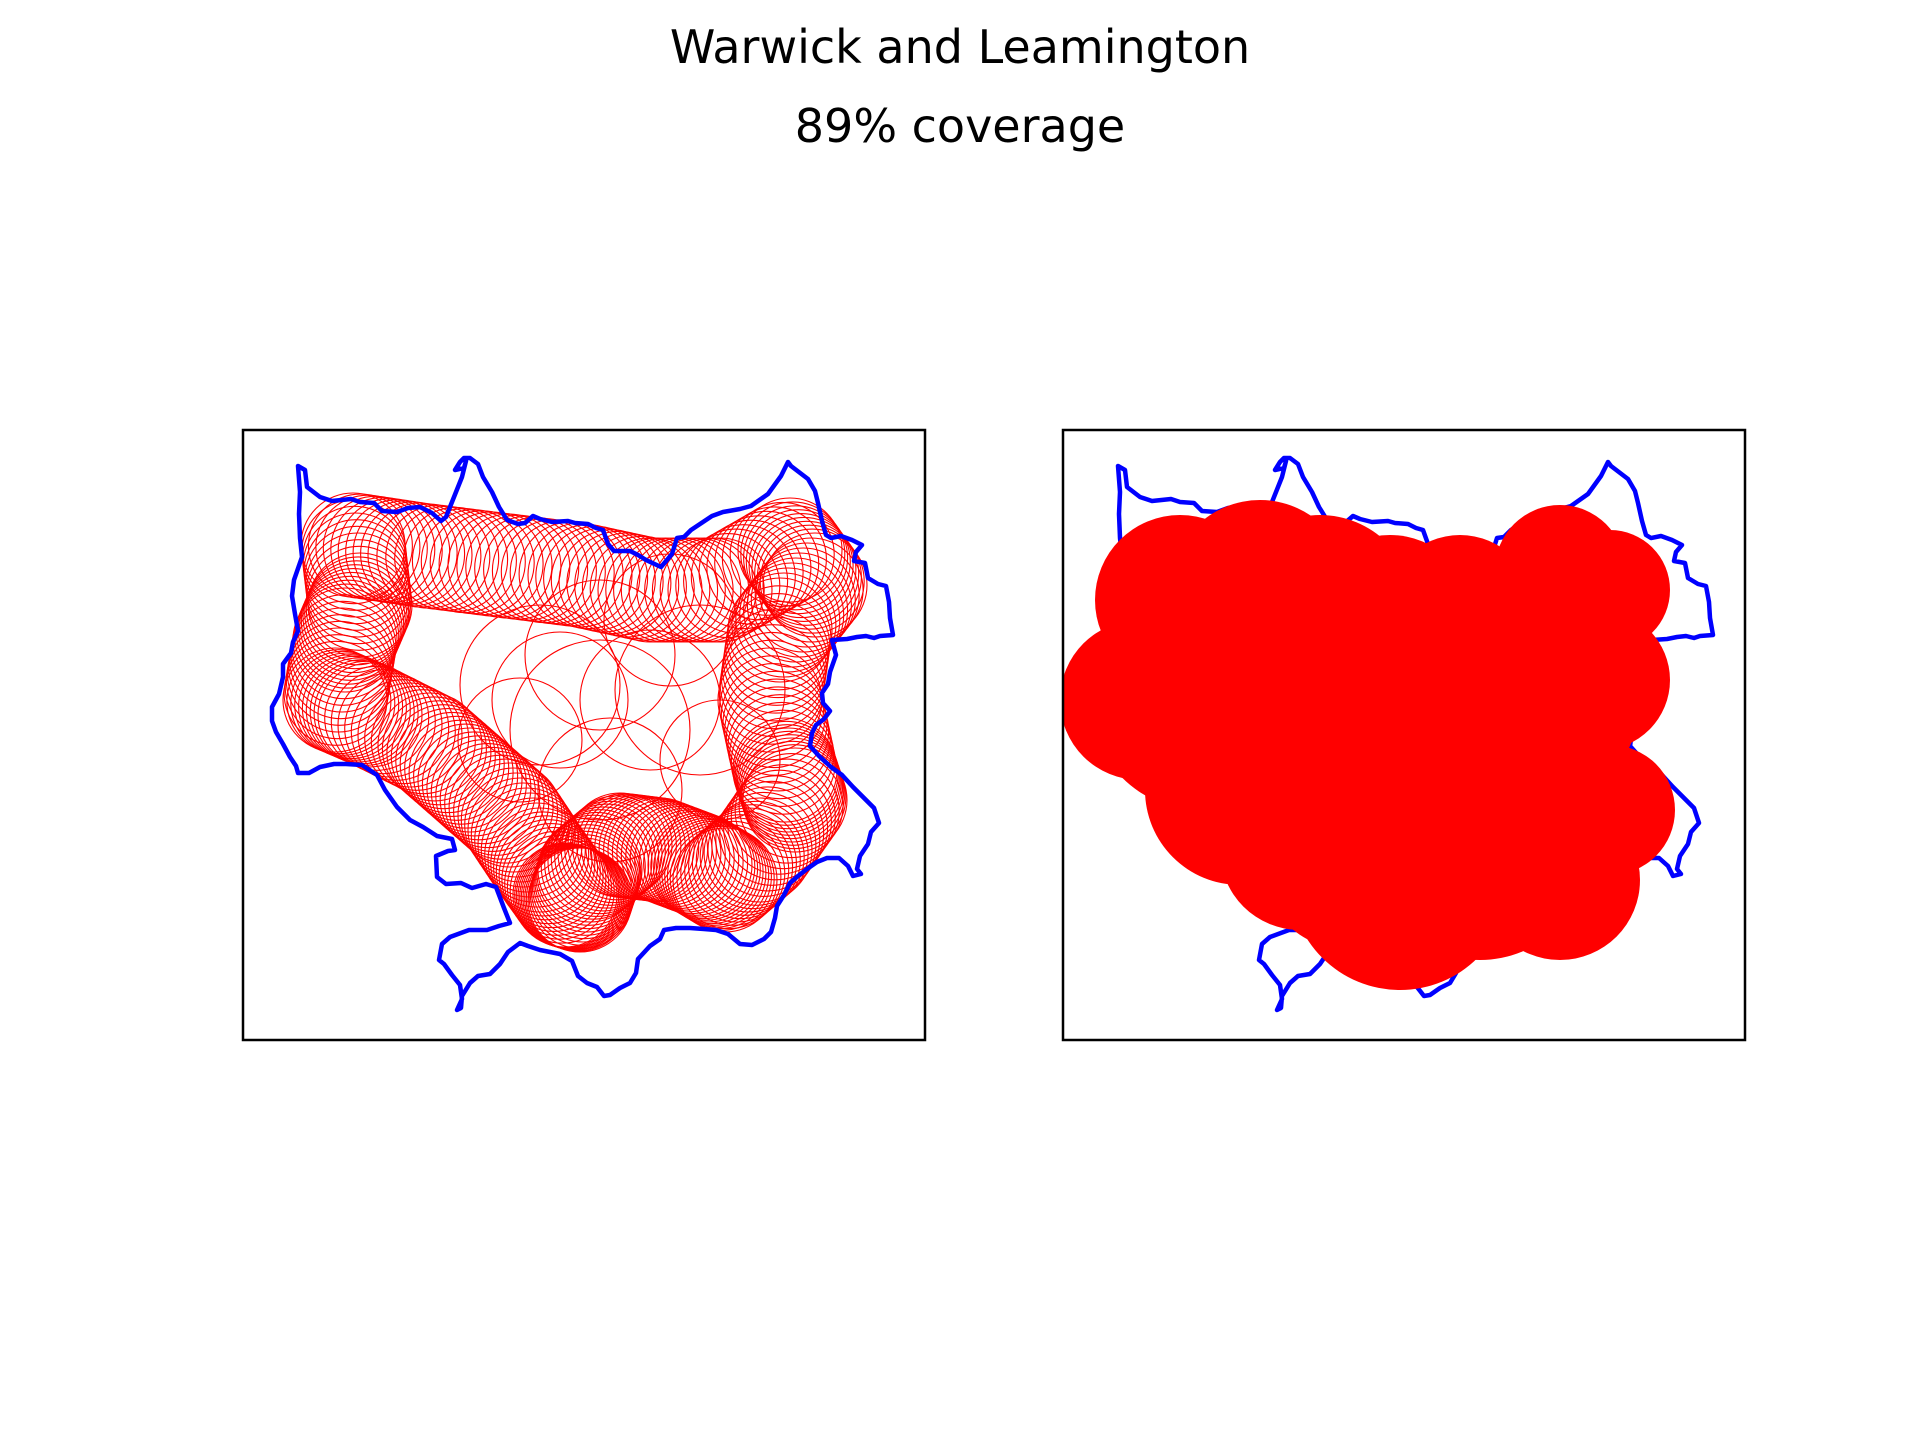  Describe the element at coordinates (960, 126) in the screenshot. I see `coverage-subtitle: 89% coverage` at that location.